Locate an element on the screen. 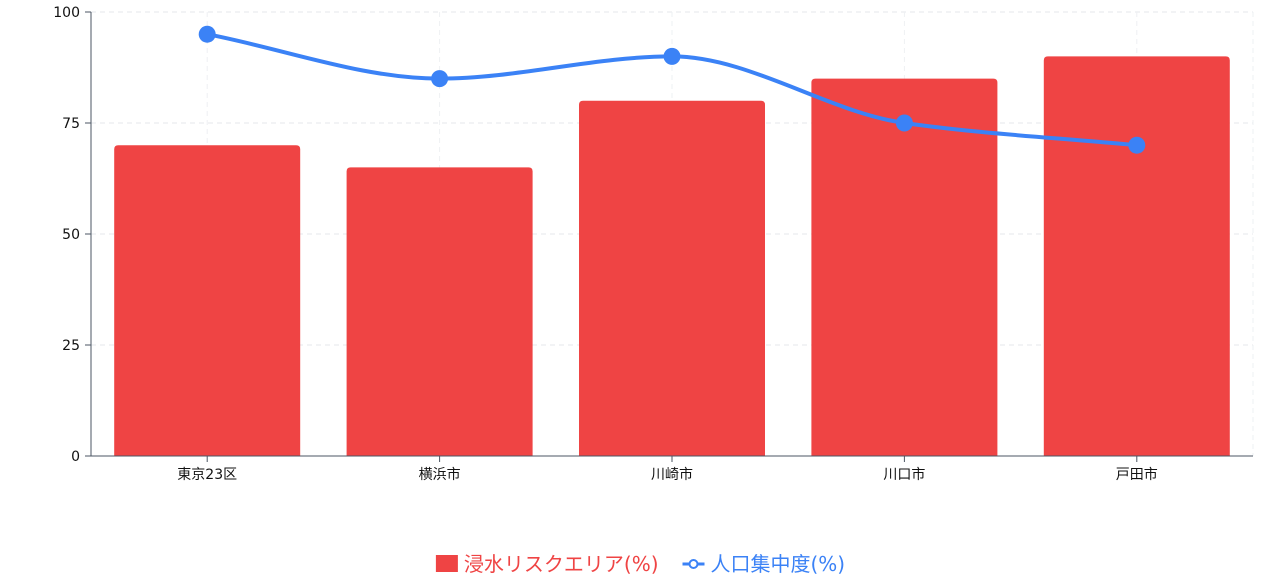  x-tick-label: 川口市 is located at coordinates (904, 474).